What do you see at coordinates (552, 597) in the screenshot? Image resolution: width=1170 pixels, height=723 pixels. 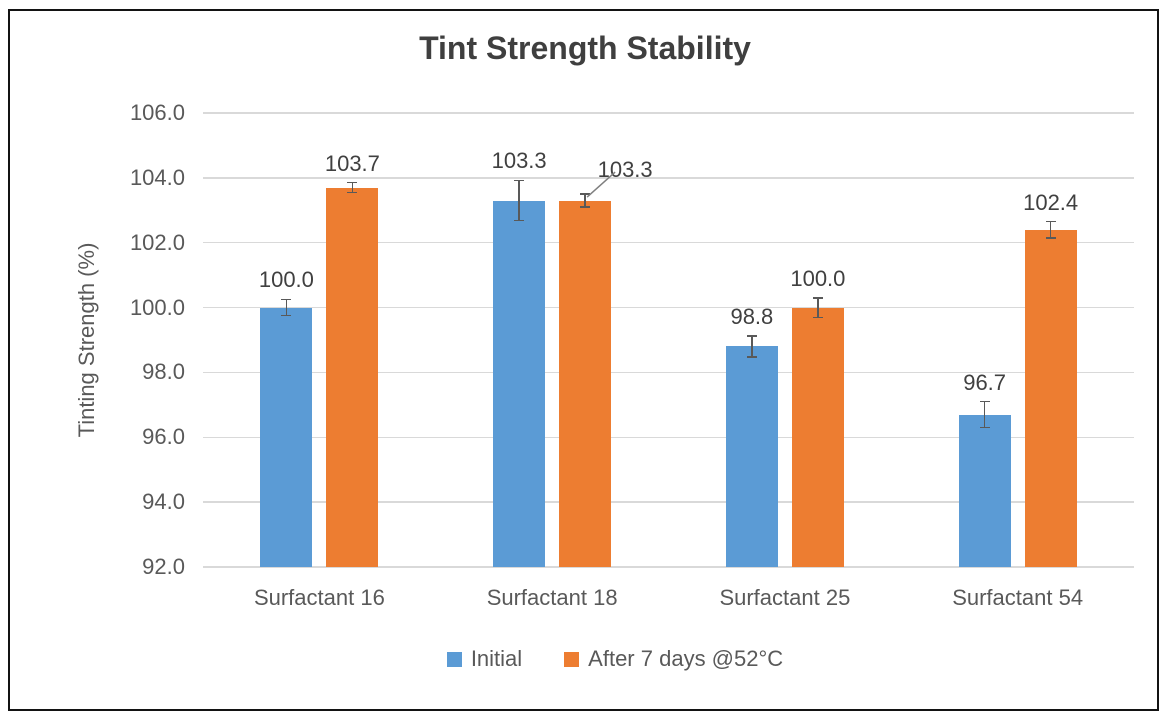 I see `x-category-label: Surfactant 18` at bounding box center [552, 597].